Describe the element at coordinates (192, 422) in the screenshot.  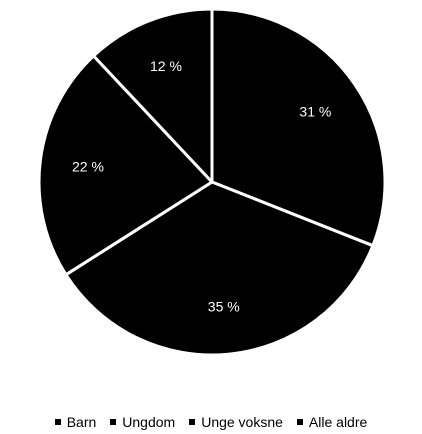
I see `legend-swatch-unge-voksne` at that location.